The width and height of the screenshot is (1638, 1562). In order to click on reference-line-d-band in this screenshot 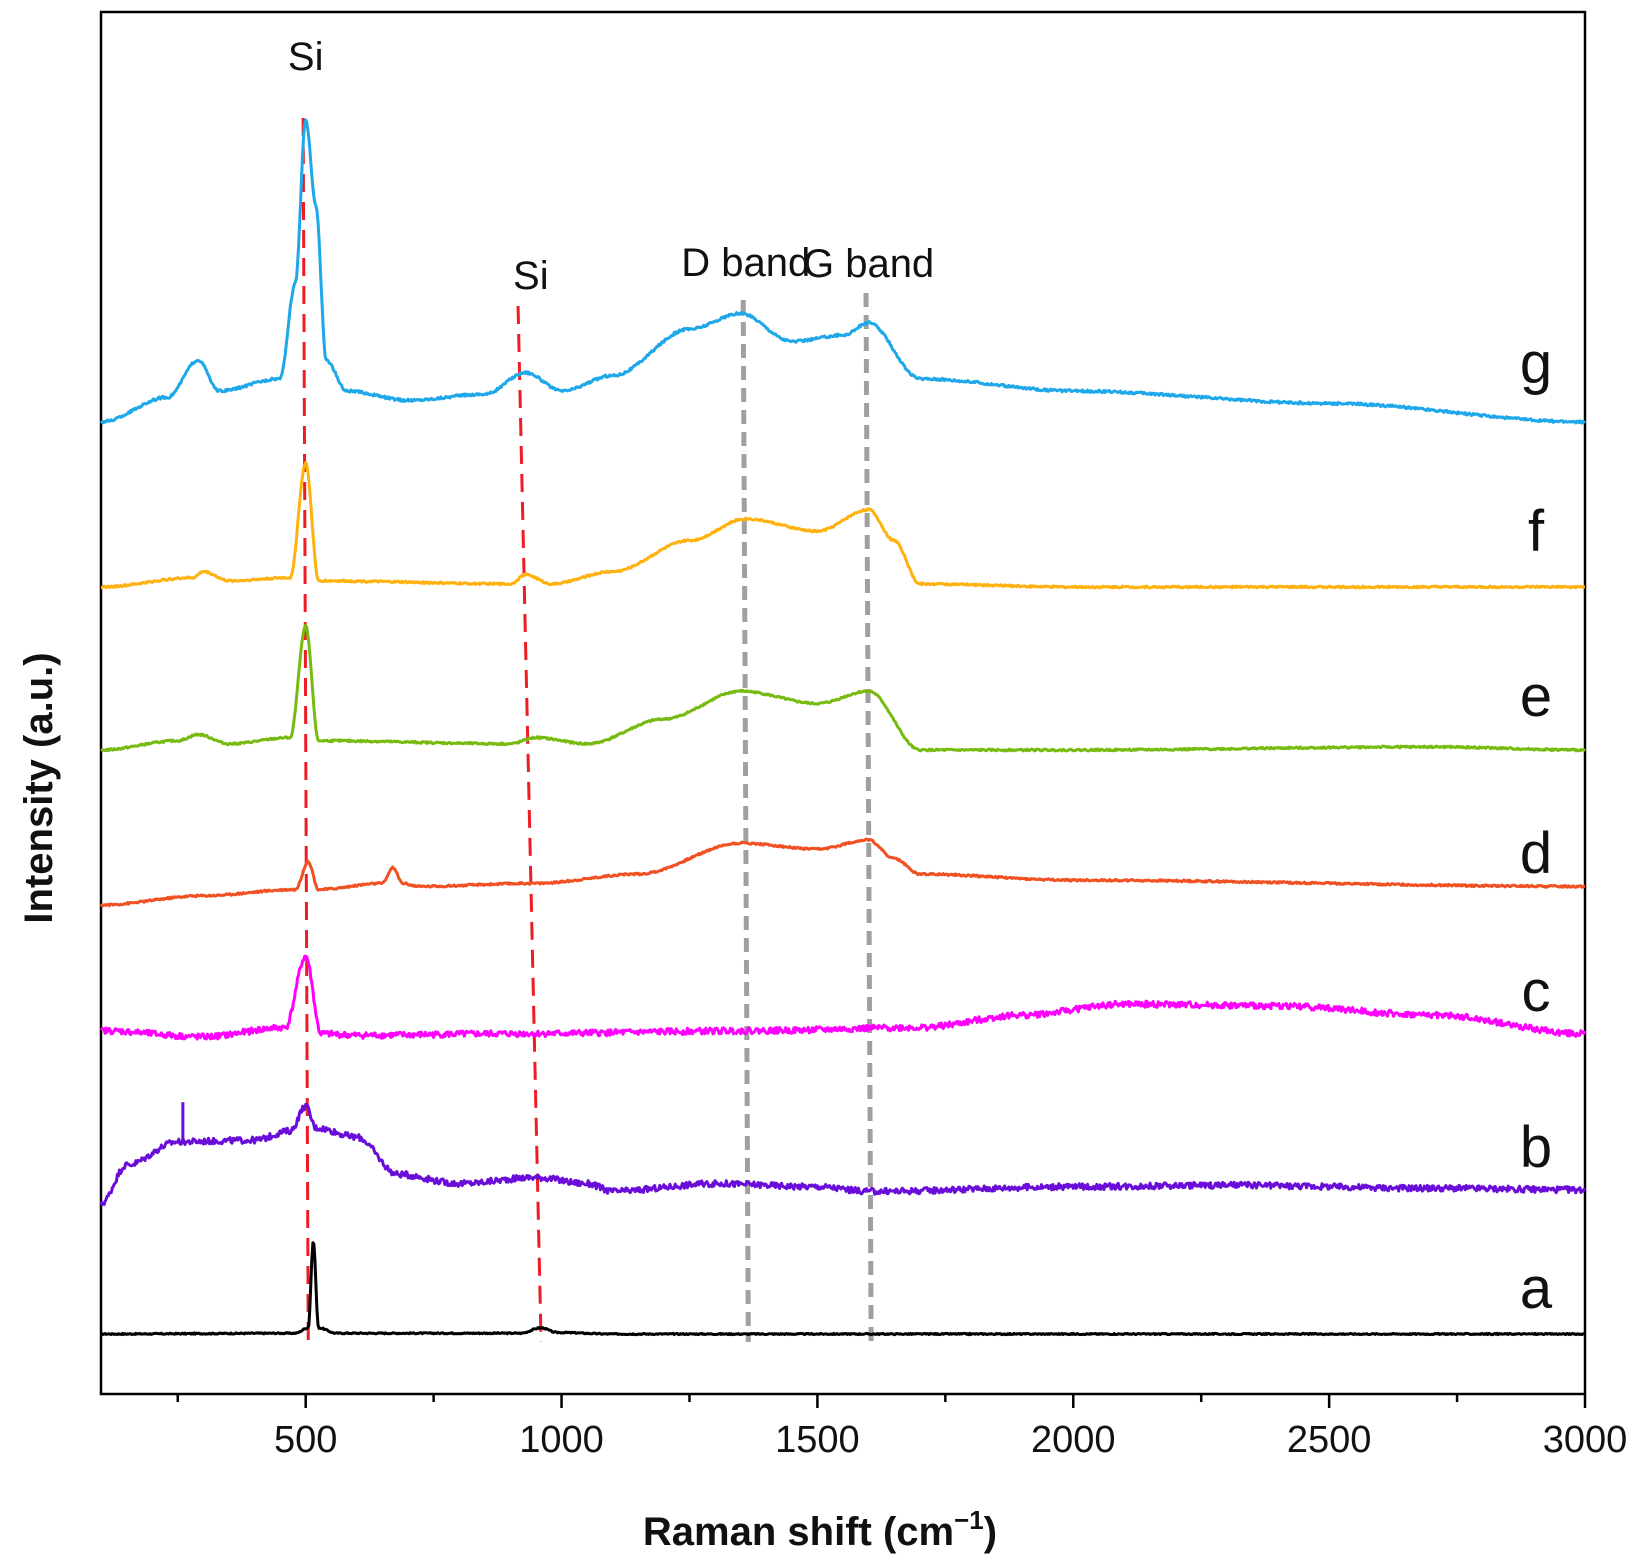, I will do `click(745, 821)`.